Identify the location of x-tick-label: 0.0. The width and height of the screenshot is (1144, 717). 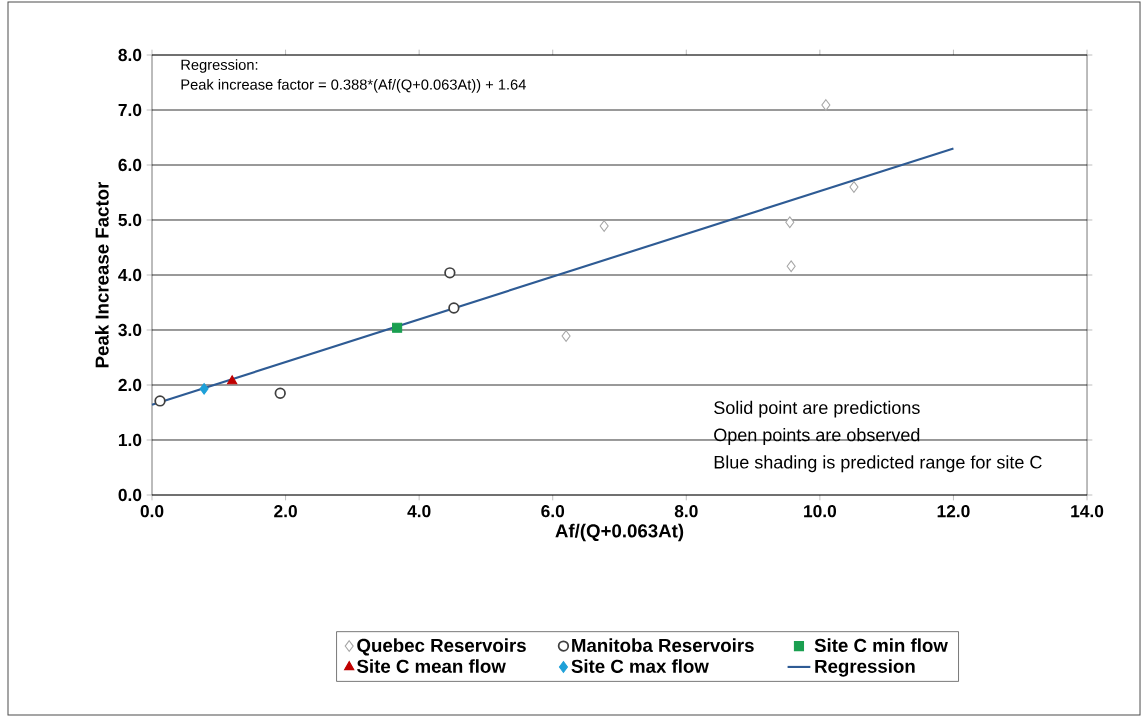
(152, 511).